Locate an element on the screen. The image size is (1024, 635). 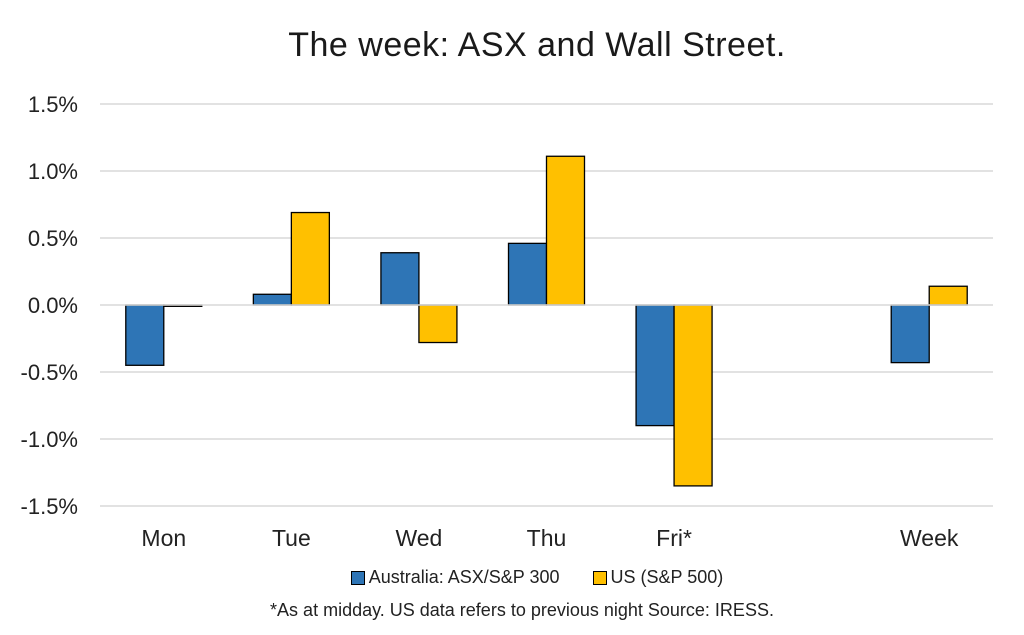
x-tick-label: Mon is located at coordinates (163, 538).